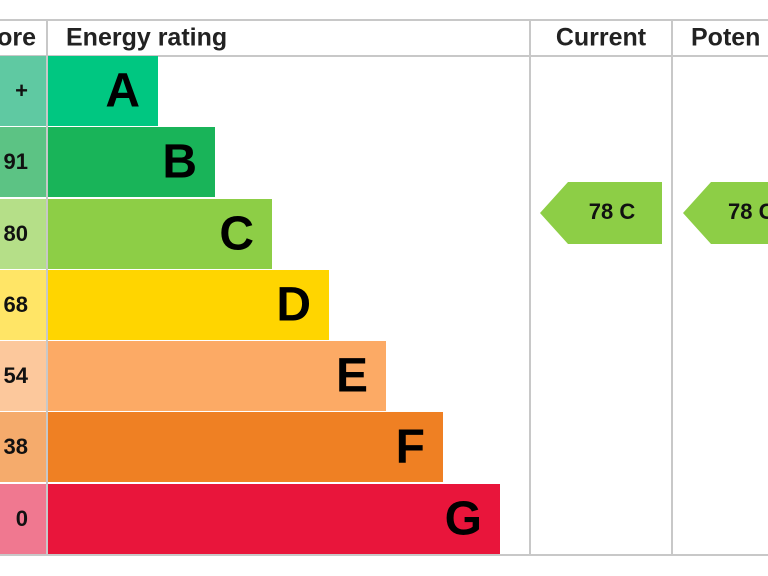  What do you see at coordinates (725, 213) in the screenshot?
I see `potential-arrow` at bounding box center [725, 213].